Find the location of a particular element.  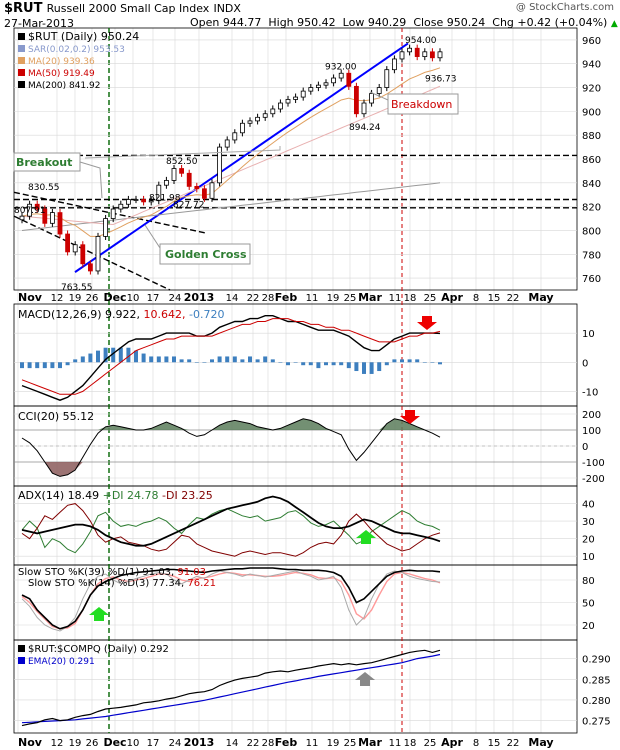

panel-frame-ratio is located at coordinates (295, 686).